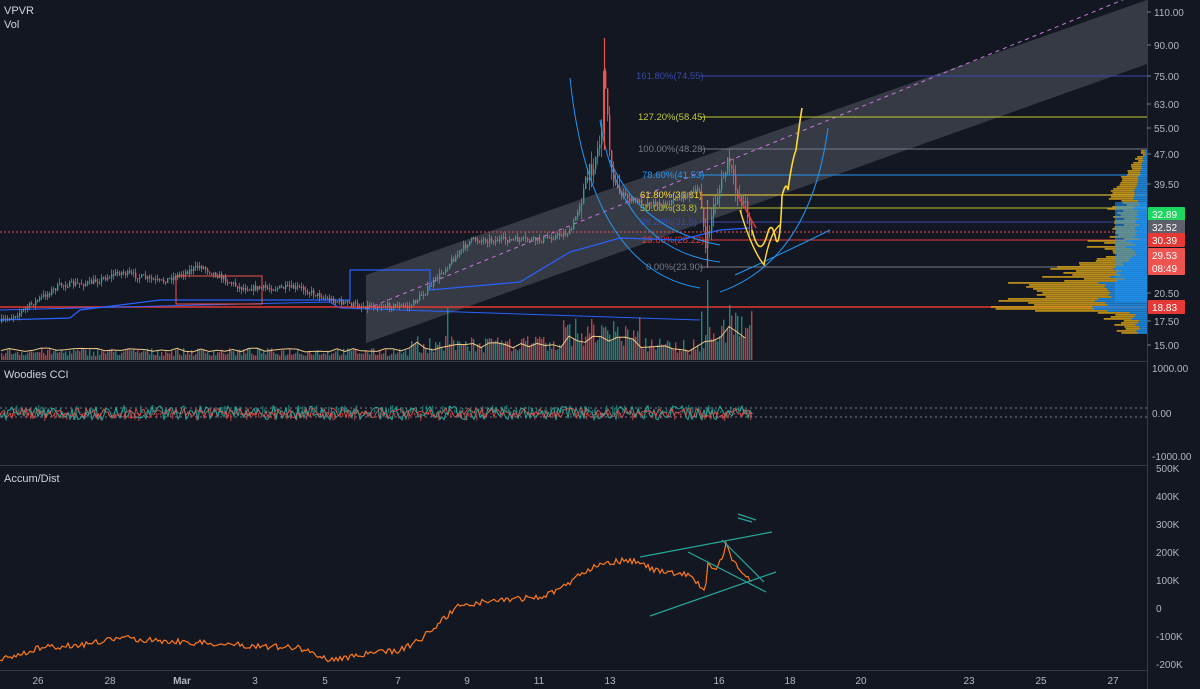  What do you see at coordinates (1169, 13) in the screenshot?
I see `price-tick: 110.00` at bounding box center [1169, 13].